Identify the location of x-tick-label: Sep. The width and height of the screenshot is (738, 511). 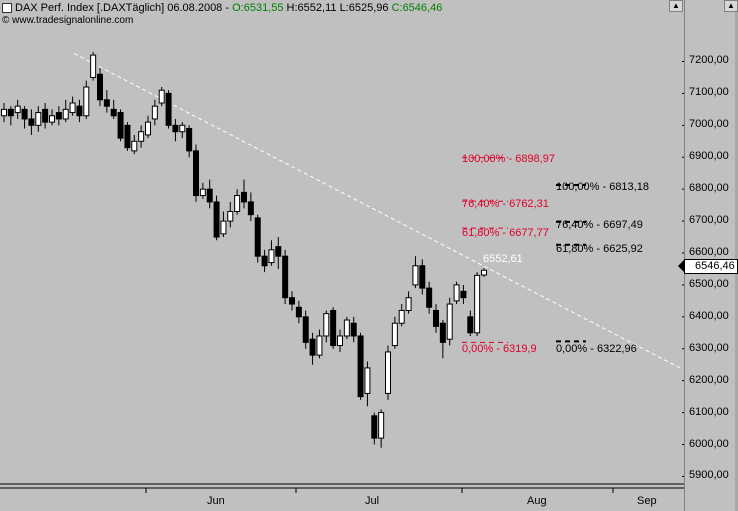
(647, 501).